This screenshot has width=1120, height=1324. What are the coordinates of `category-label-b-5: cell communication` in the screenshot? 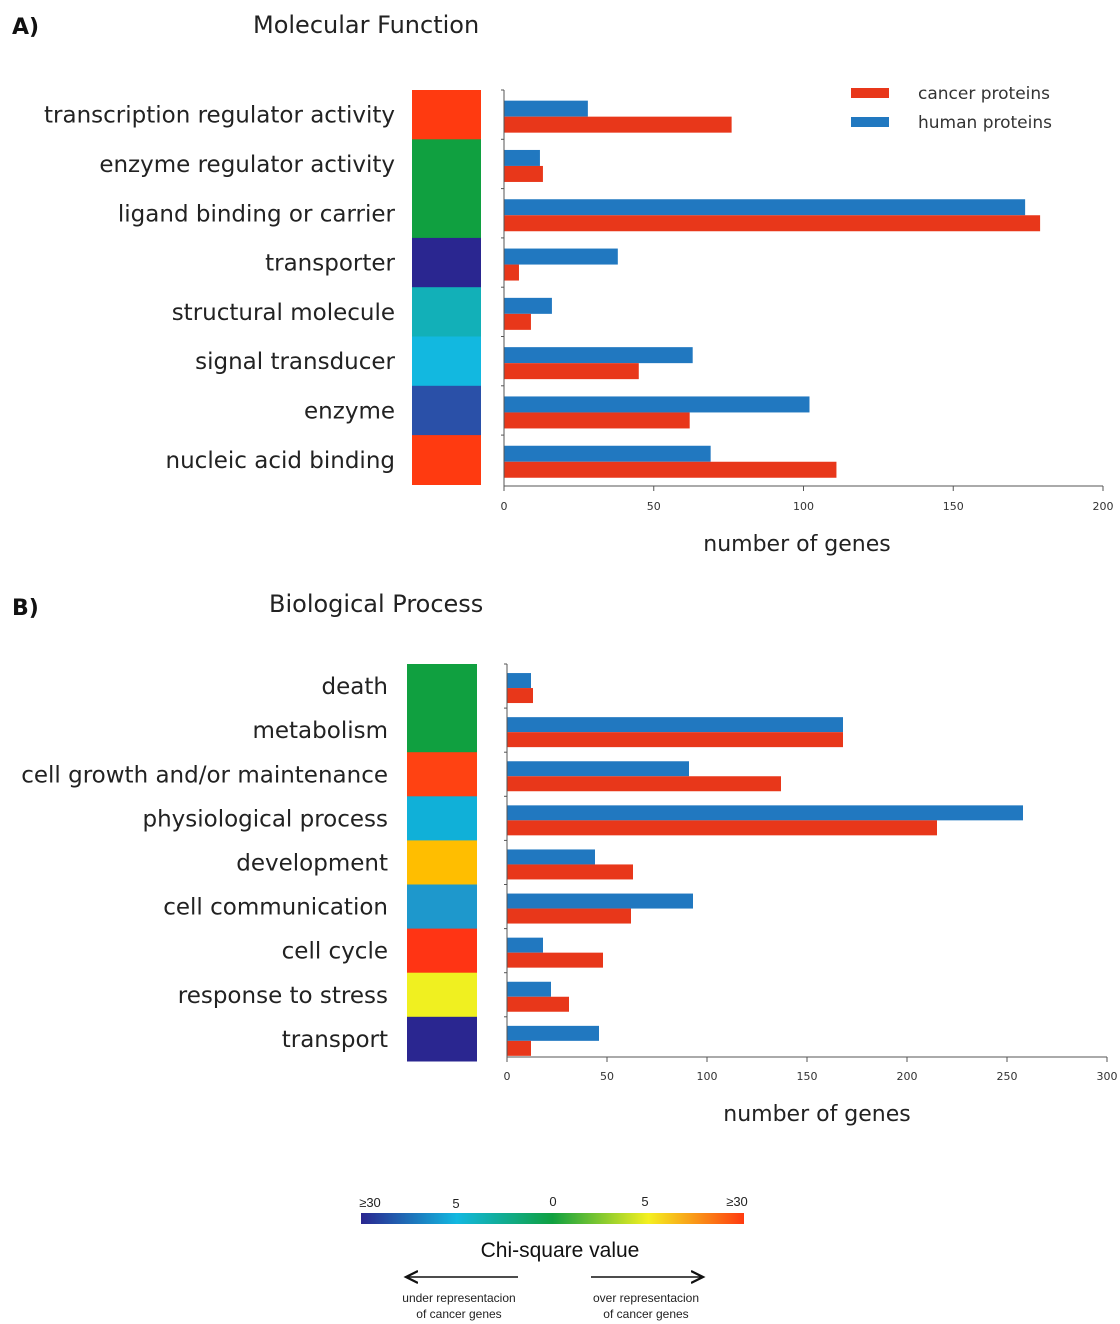 It's located at (275, 908).